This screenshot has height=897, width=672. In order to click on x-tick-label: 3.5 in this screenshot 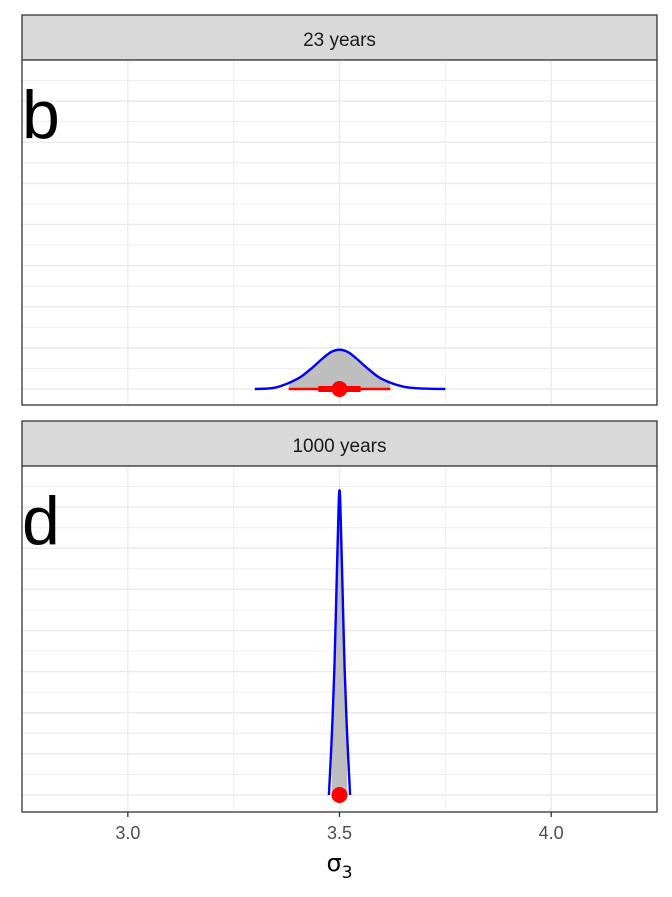, I will do `click(339, 833)`.